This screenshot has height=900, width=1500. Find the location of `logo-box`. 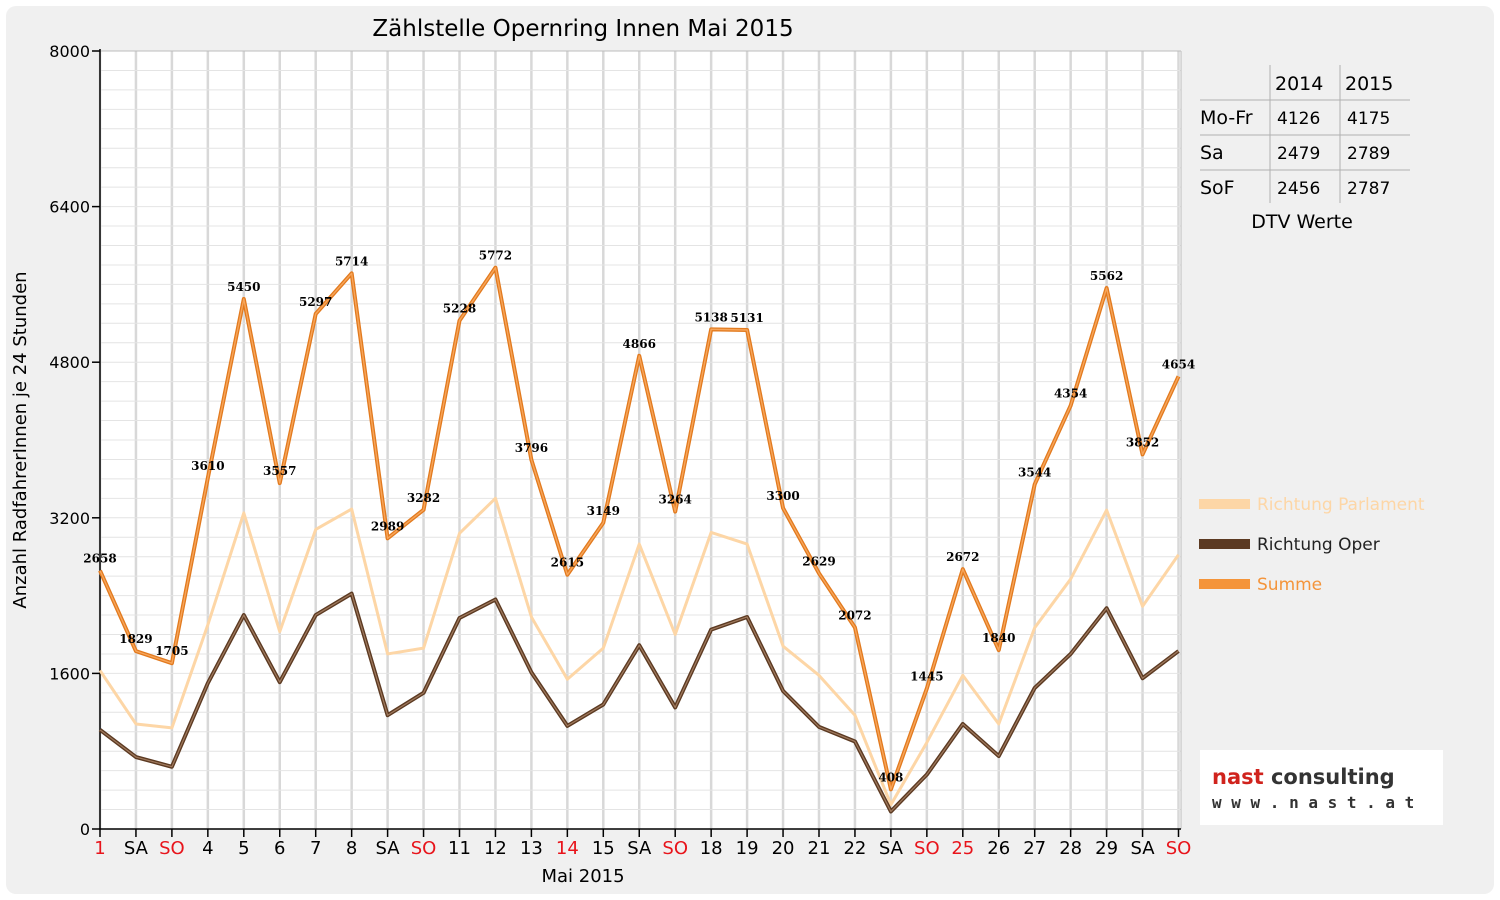

logo-box is located at coordinates (1321, 787).